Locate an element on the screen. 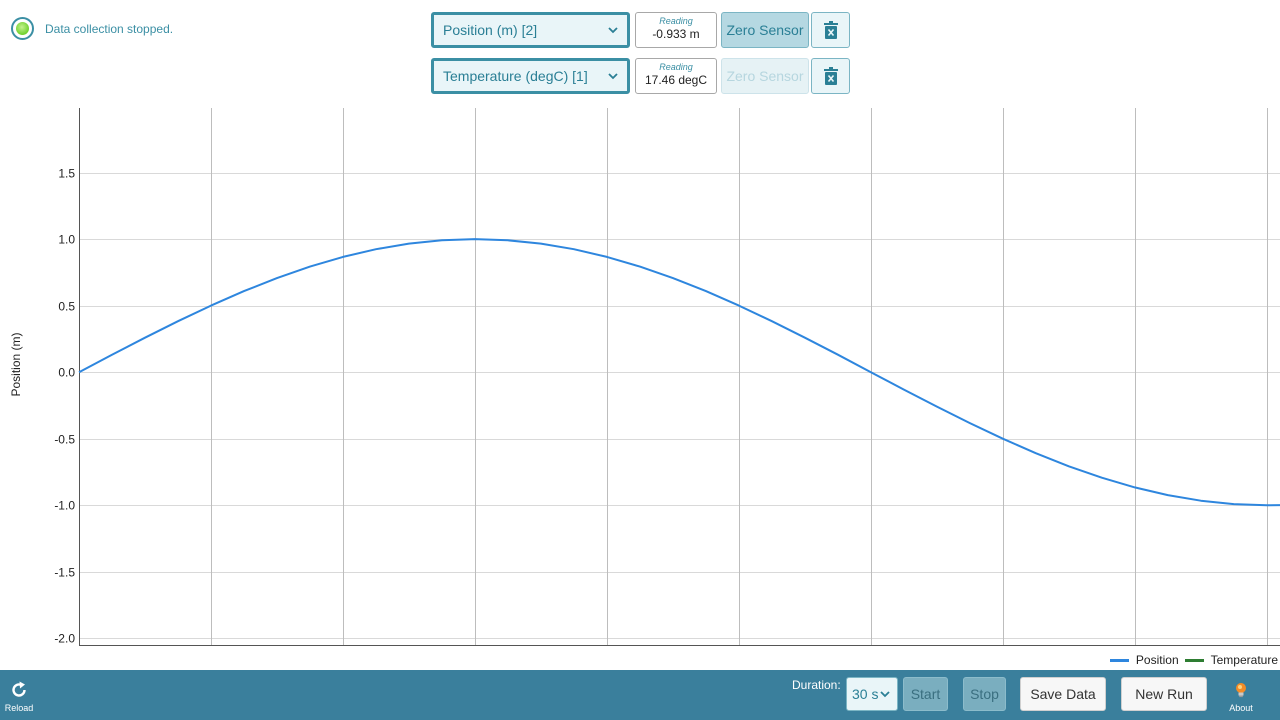  y-tick-label: -0.5 is located at coordinates (64, 440).